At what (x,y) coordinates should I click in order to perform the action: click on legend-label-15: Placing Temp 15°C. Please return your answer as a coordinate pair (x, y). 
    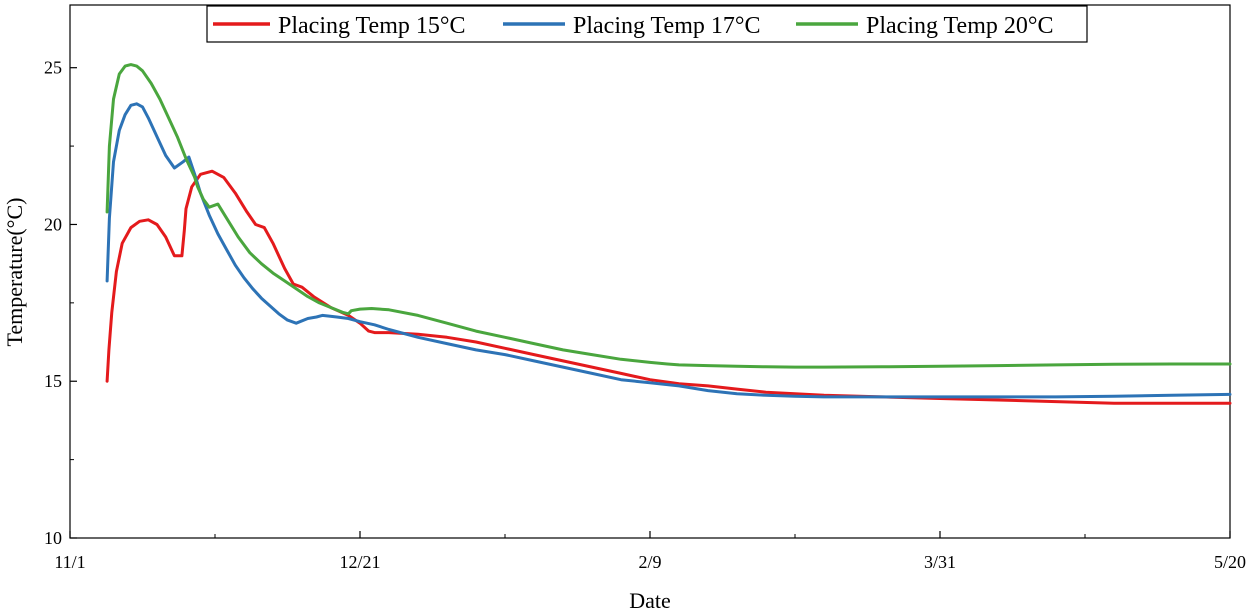
    Looking at the image, I should click on (371, 26).